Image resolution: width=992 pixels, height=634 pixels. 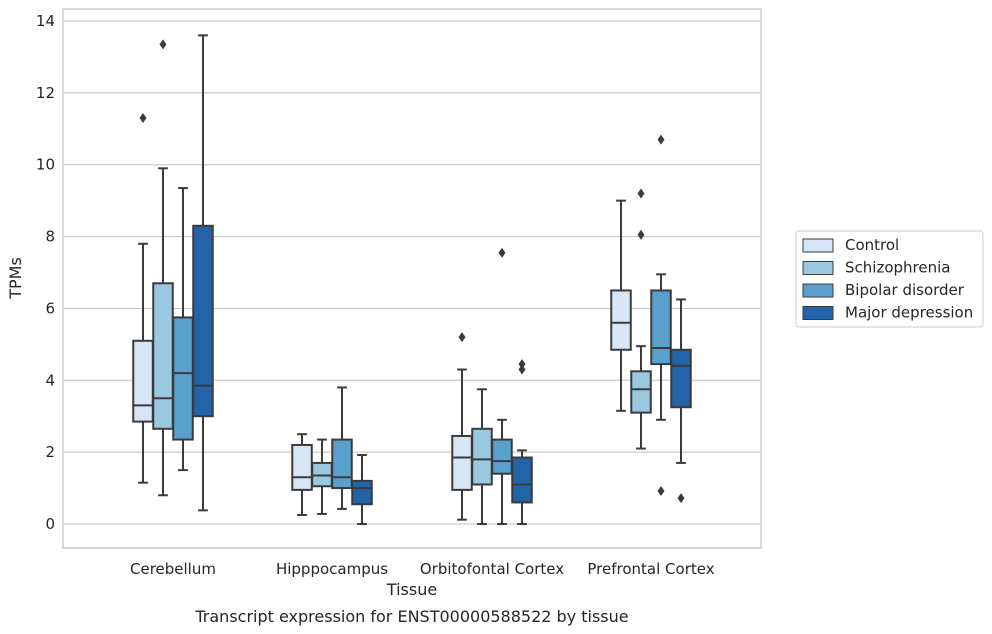 I want to click on legend-frame, so click(x=889, y=279).